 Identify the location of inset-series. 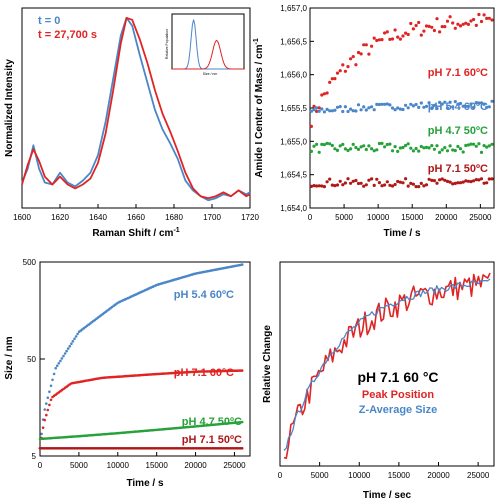
(208, 44).